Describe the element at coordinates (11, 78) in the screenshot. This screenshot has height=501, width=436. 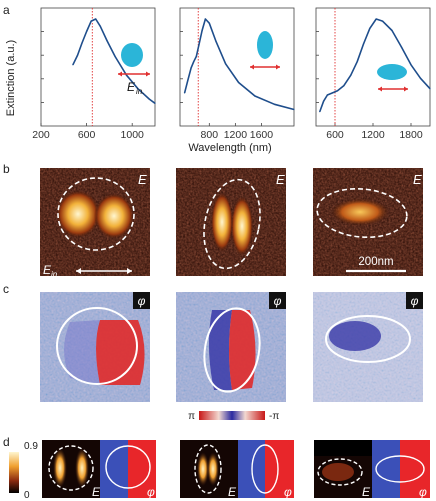
I see `y-axis-label: Extinction (a.u.)` at that location.